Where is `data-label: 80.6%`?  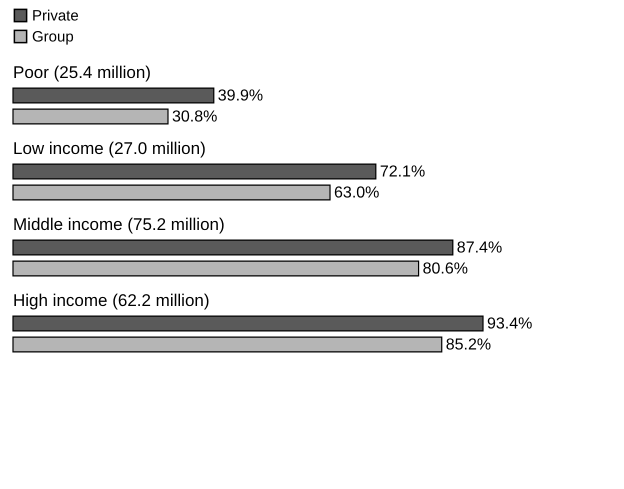
data-label: 80.6% is located at coordinates (445, 269).